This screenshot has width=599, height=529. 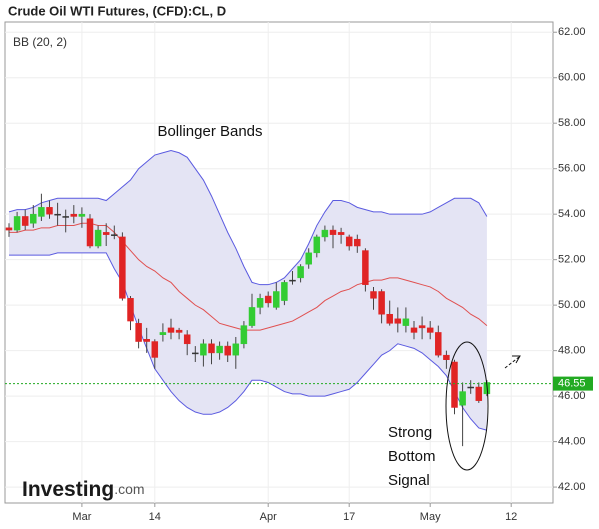 What do you see at coordinates (68, 489) in the screenshot?
I see `logo-name: Investing` at bounding box center [68, 489].